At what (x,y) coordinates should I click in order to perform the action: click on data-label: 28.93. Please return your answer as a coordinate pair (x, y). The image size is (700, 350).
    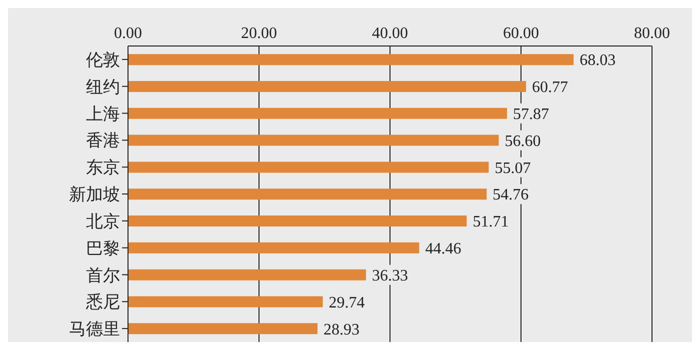
    Looking at the image, I should click on (341, 329).